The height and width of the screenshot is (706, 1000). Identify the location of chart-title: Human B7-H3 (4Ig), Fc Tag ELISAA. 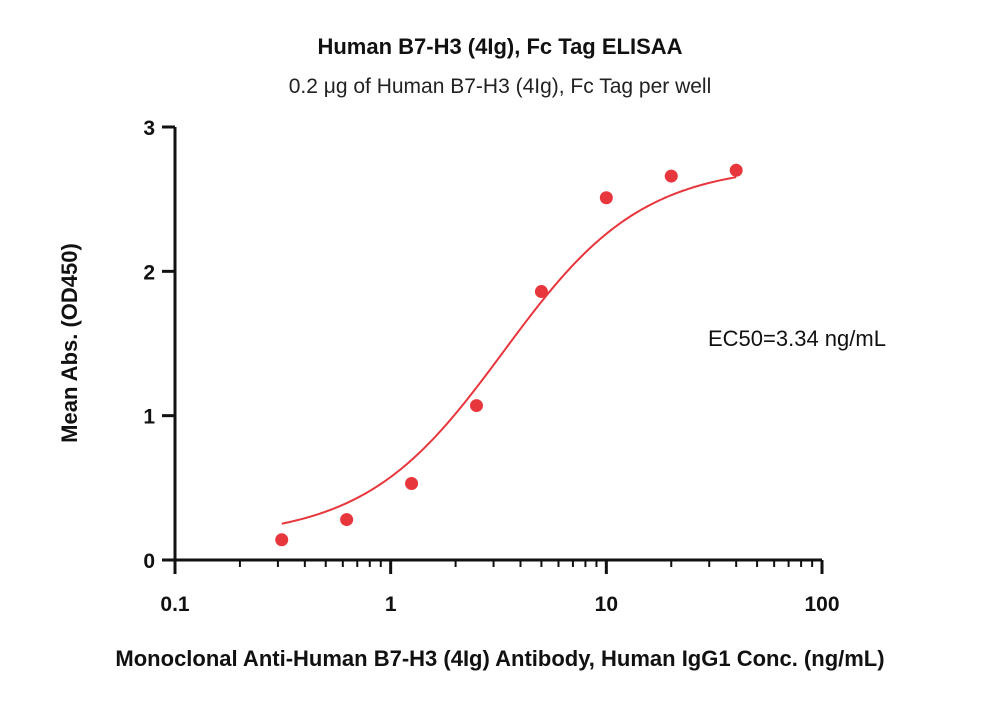
(499, 46).